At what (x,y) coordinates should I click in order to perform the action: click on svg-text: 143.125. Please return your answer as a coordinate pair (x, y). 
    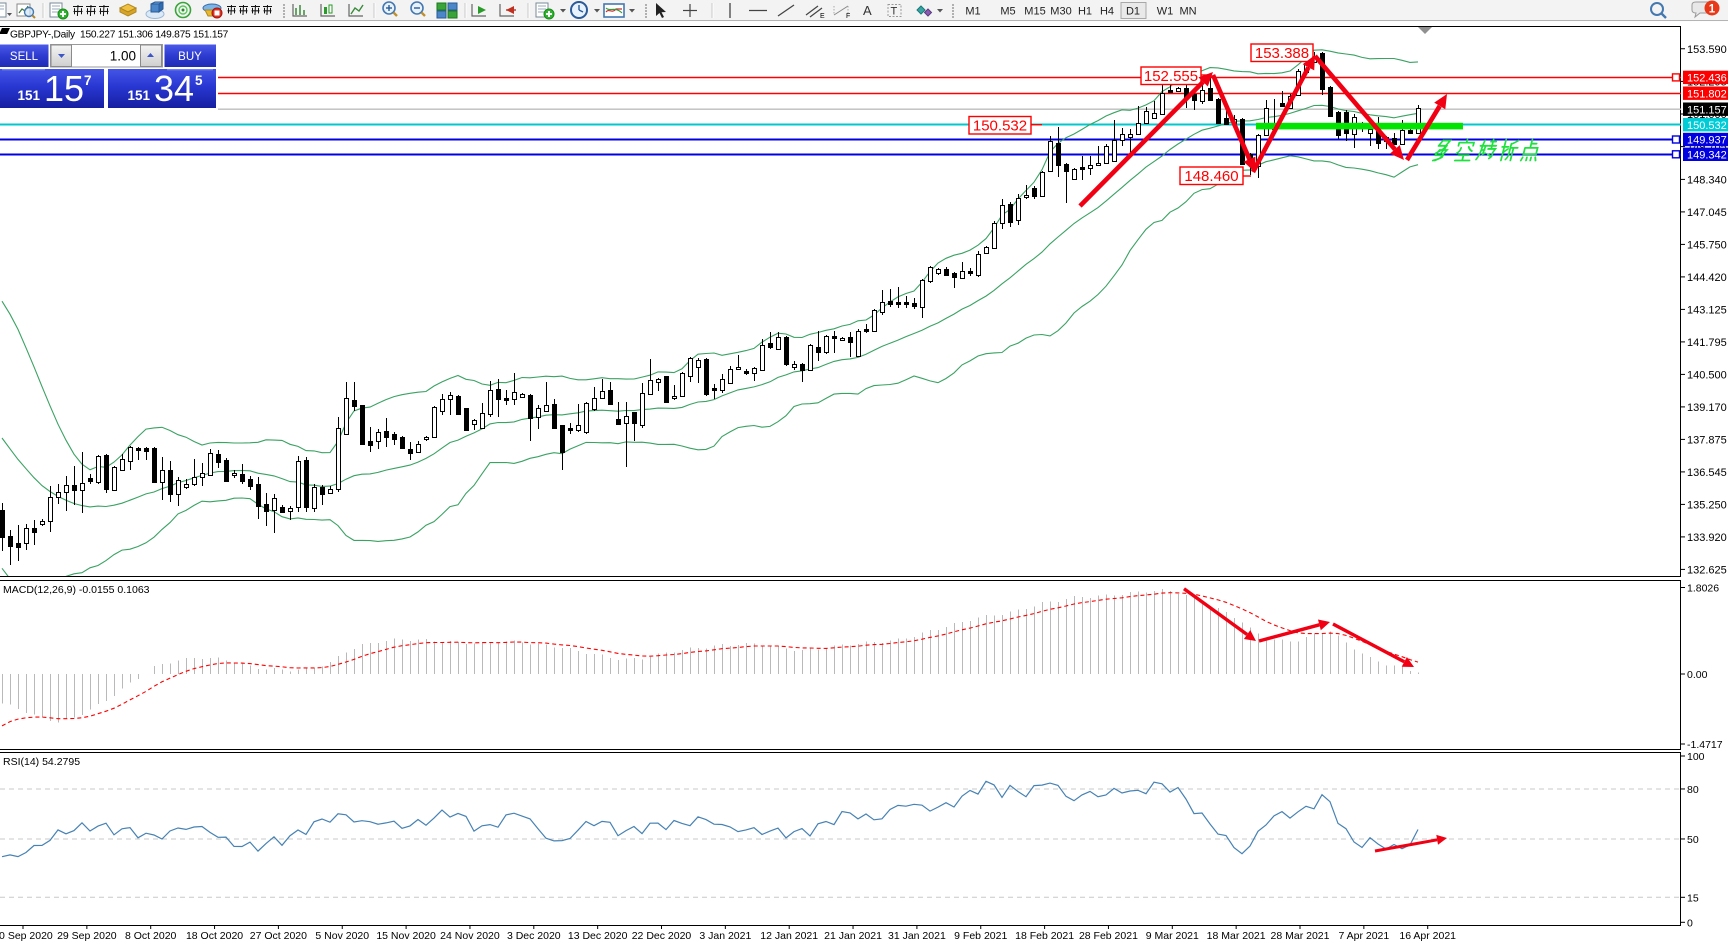
    Looking at the image, I should click on (1707, 310).